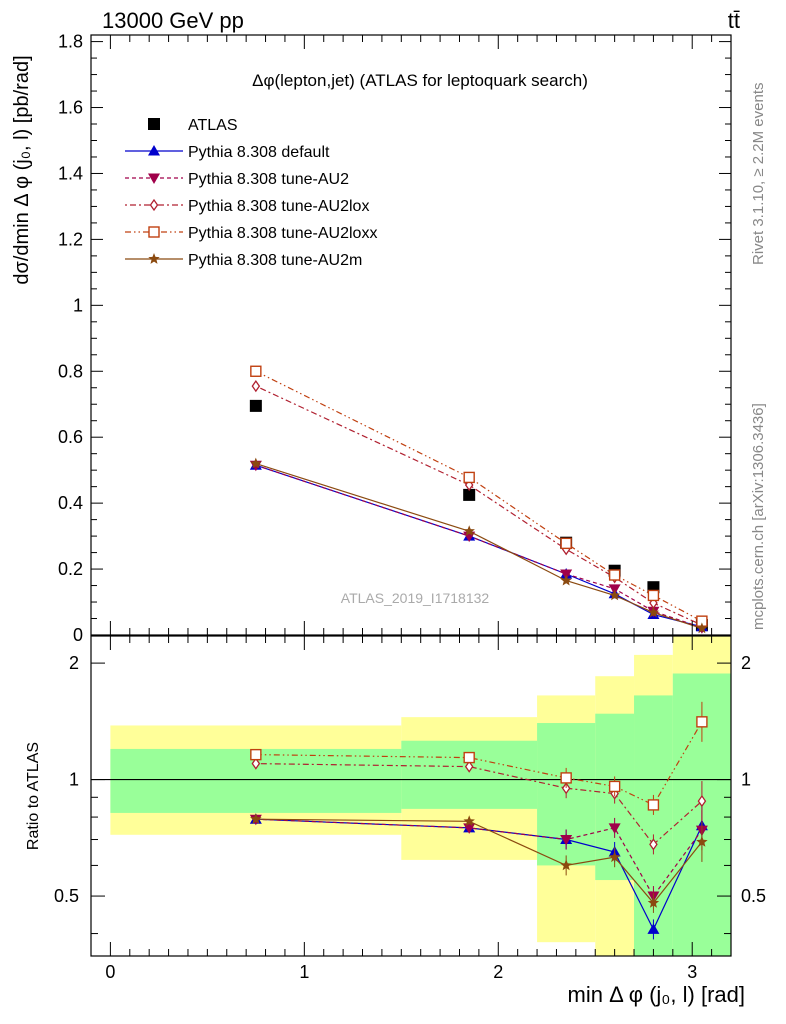 Image resolution: width=786 pixels, height=1024 pixels. Describe the element at coordinates (74, 663) in the screenshot. I see `y-tick-label: 2` at that location.